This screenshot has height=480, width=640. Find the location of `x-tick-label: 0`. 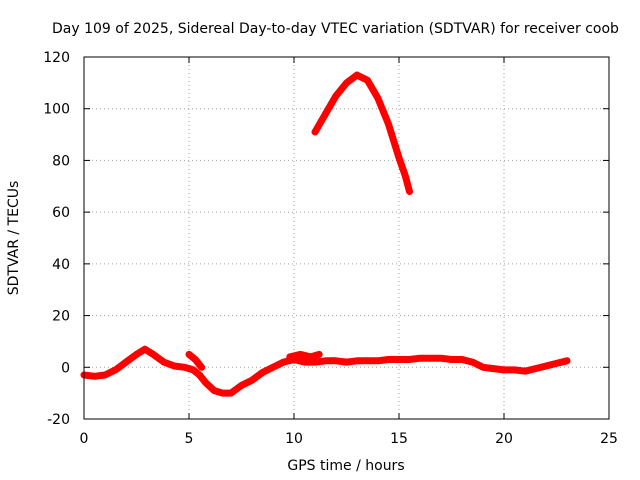

x-tick-label: 0 is located at coordinates (84, 439).